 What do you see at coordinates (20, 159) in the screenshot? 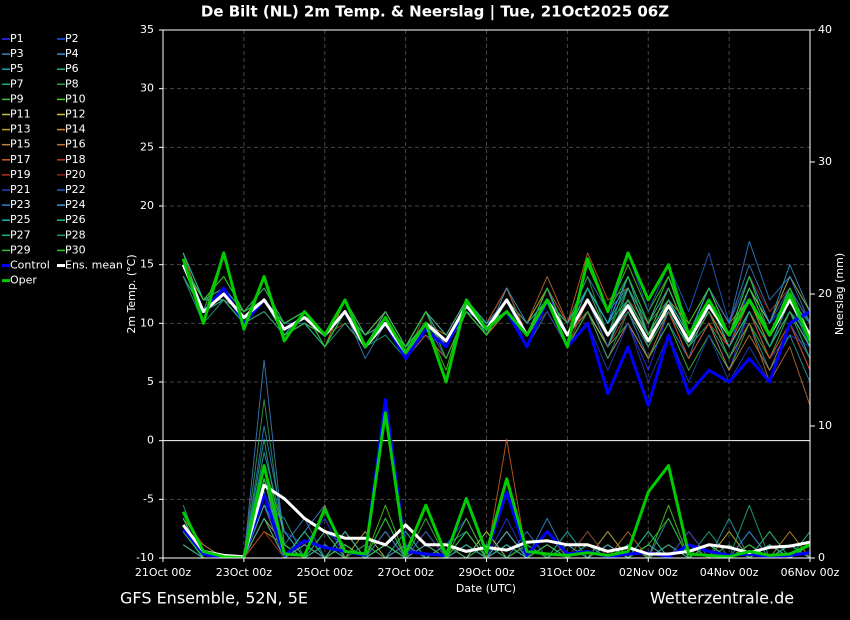
I see `legend-label: P17` at bounding box center [20, 159].